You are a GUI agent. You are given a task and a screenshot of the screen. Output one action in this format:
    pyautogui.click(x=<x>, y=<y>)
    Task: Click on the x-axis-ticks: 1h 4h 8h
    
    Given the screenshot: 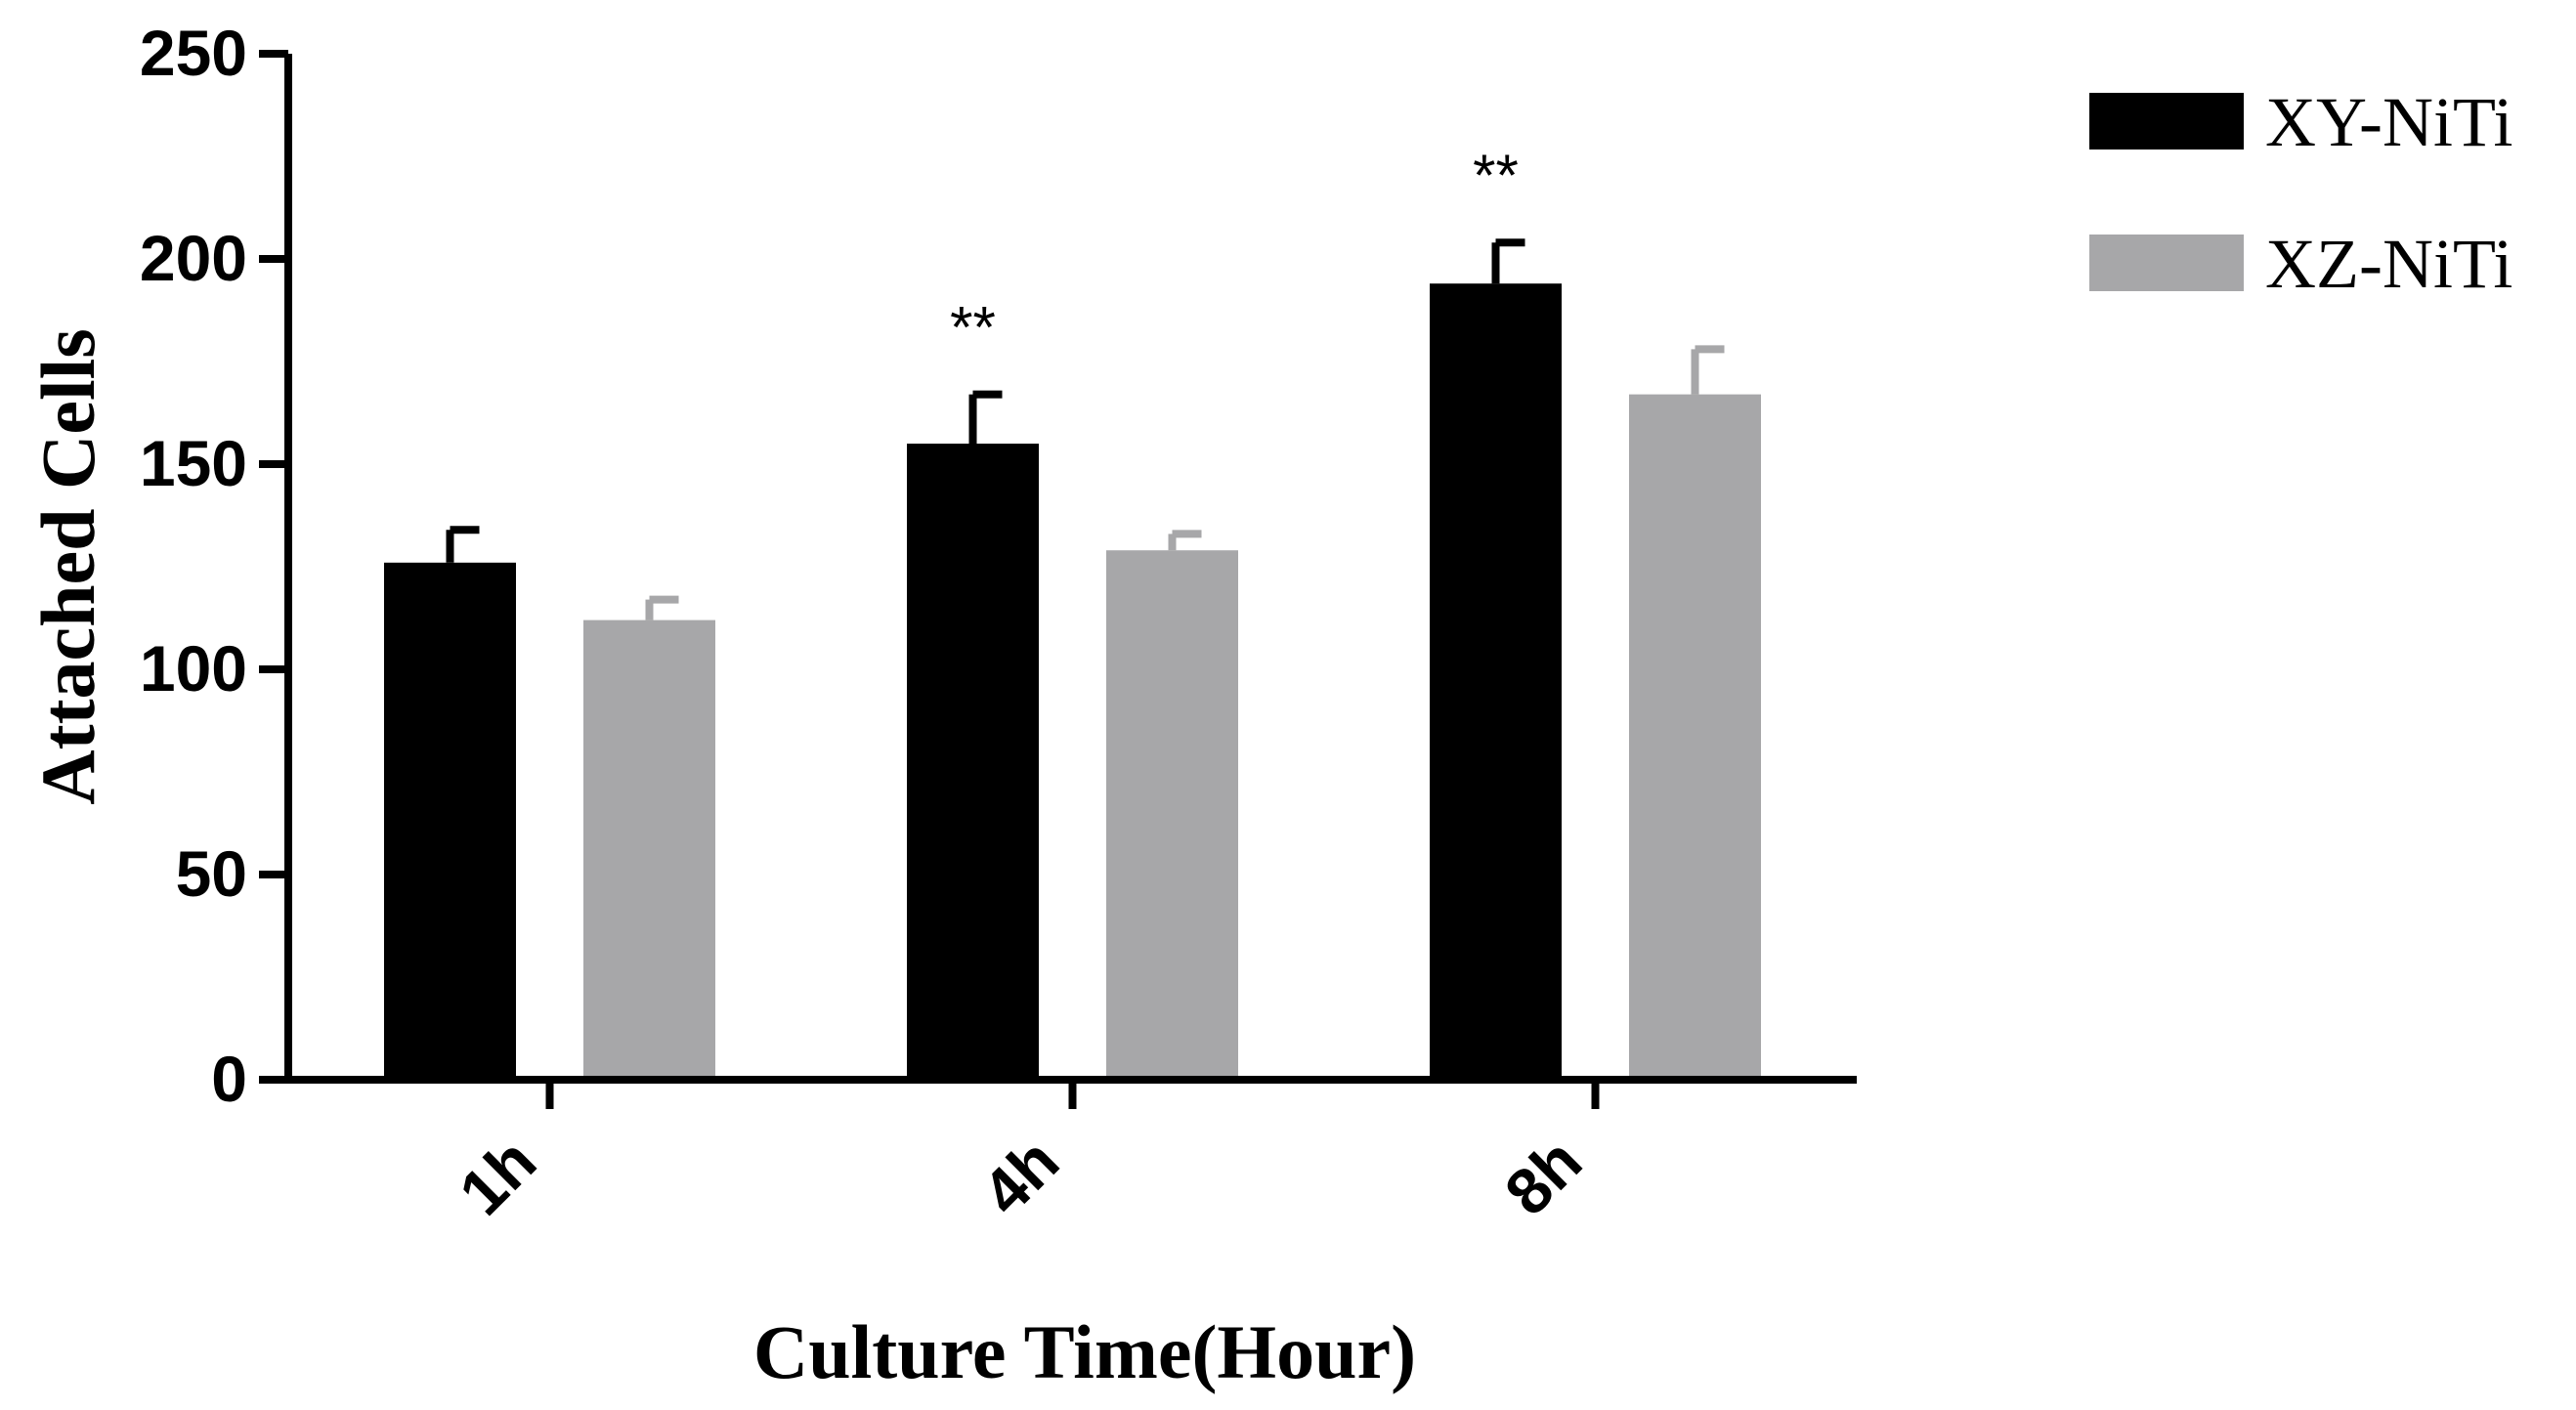 What is the action you would take?
    pyautogui.click(x=1023, y=1154)
    